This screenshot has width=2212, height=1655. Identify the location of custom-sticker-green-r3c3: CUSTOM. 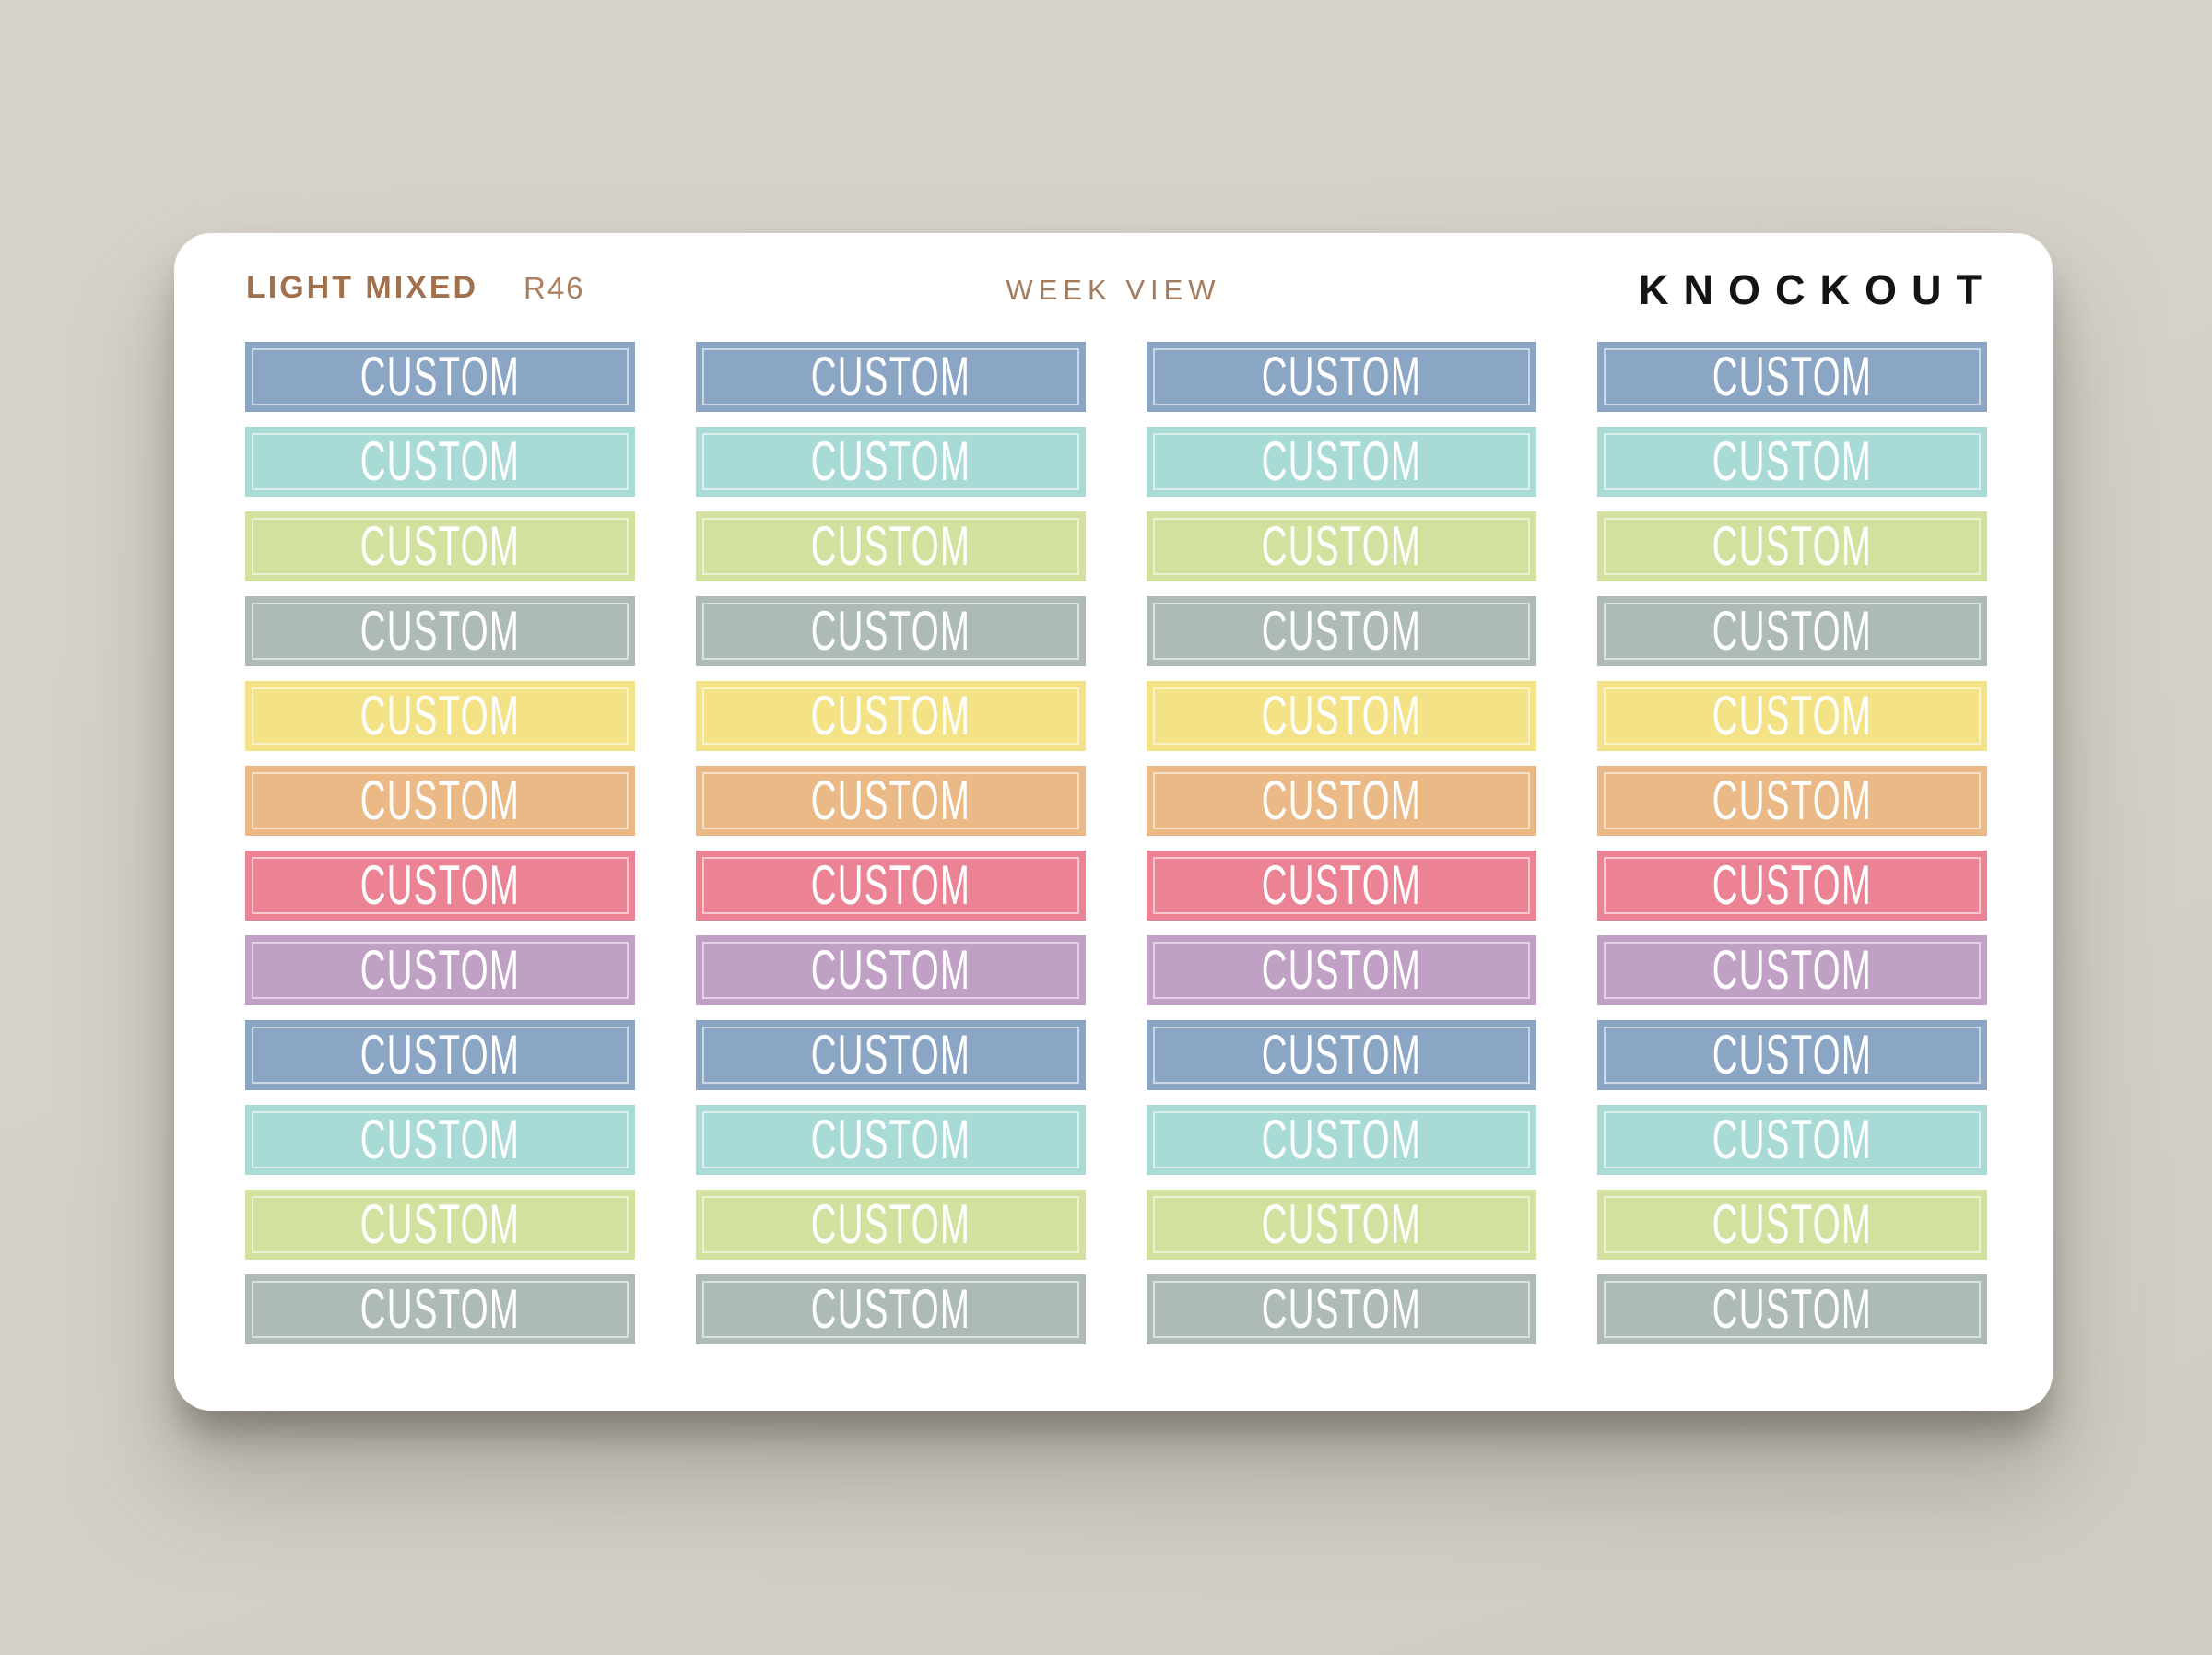
(1341, 546).